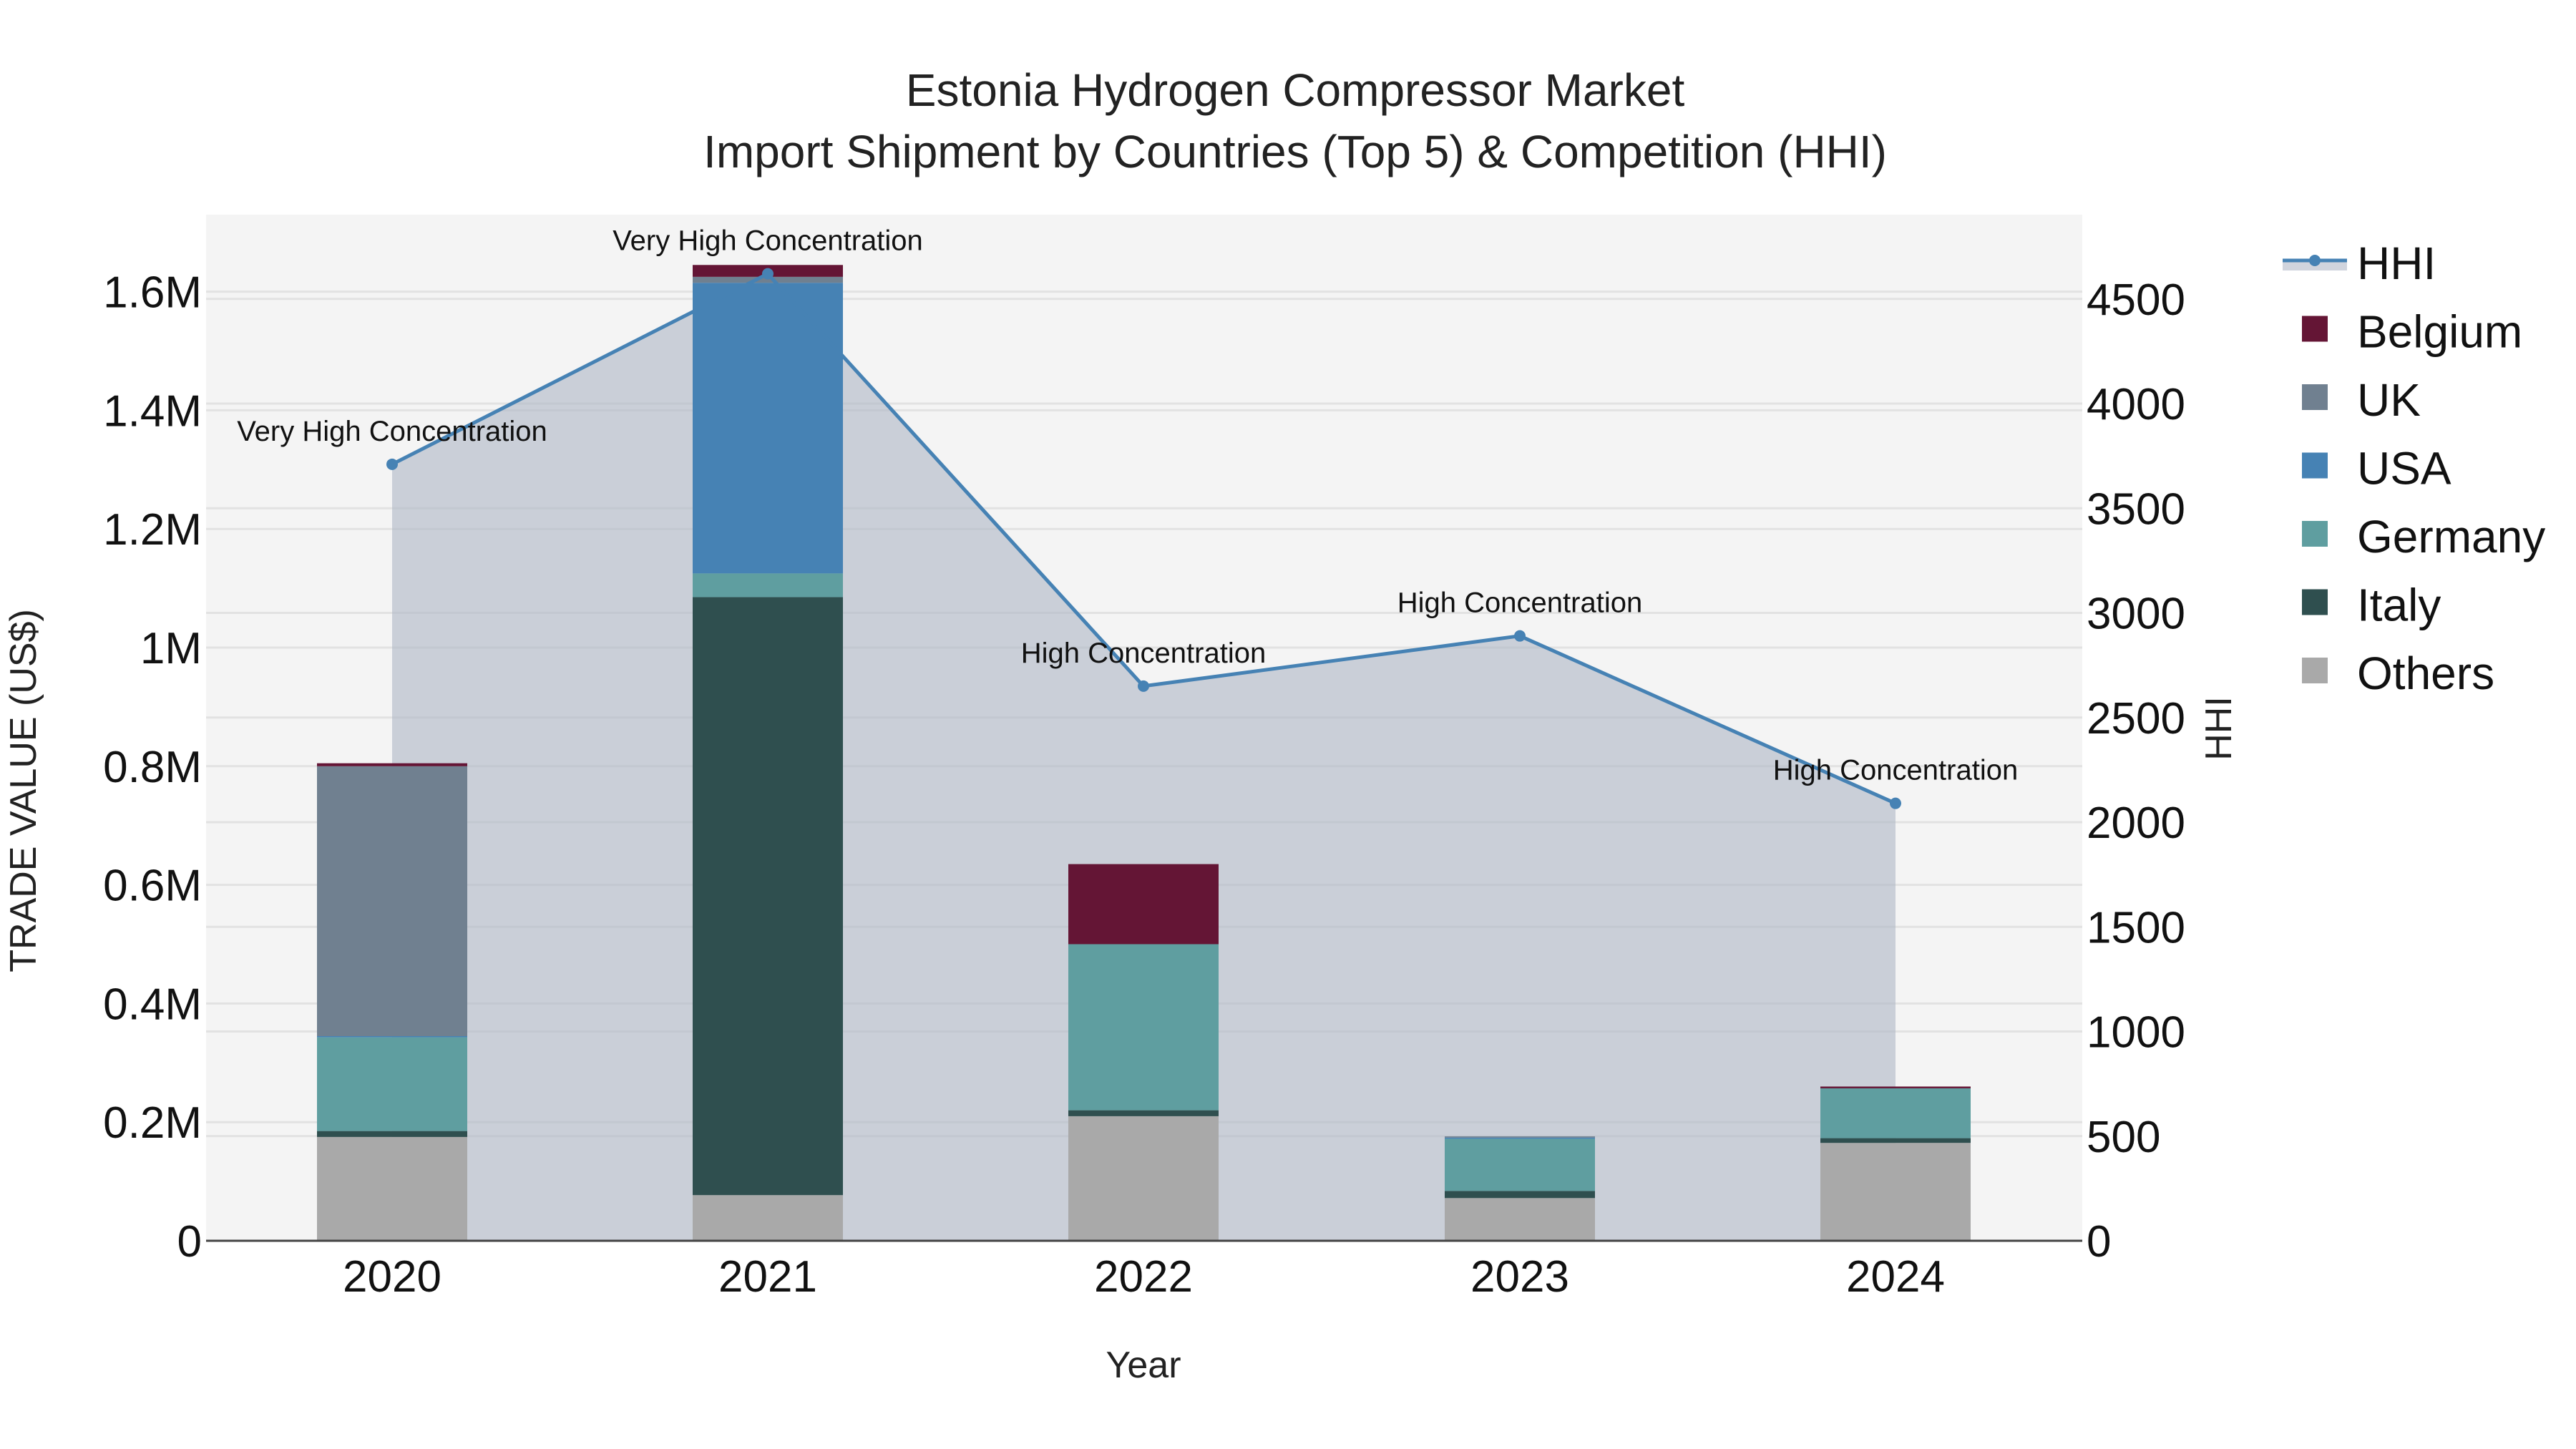 This screenshot has height=1449, width=2576. I want to click on legend-item-germany: Germany, so click(2423, 536).